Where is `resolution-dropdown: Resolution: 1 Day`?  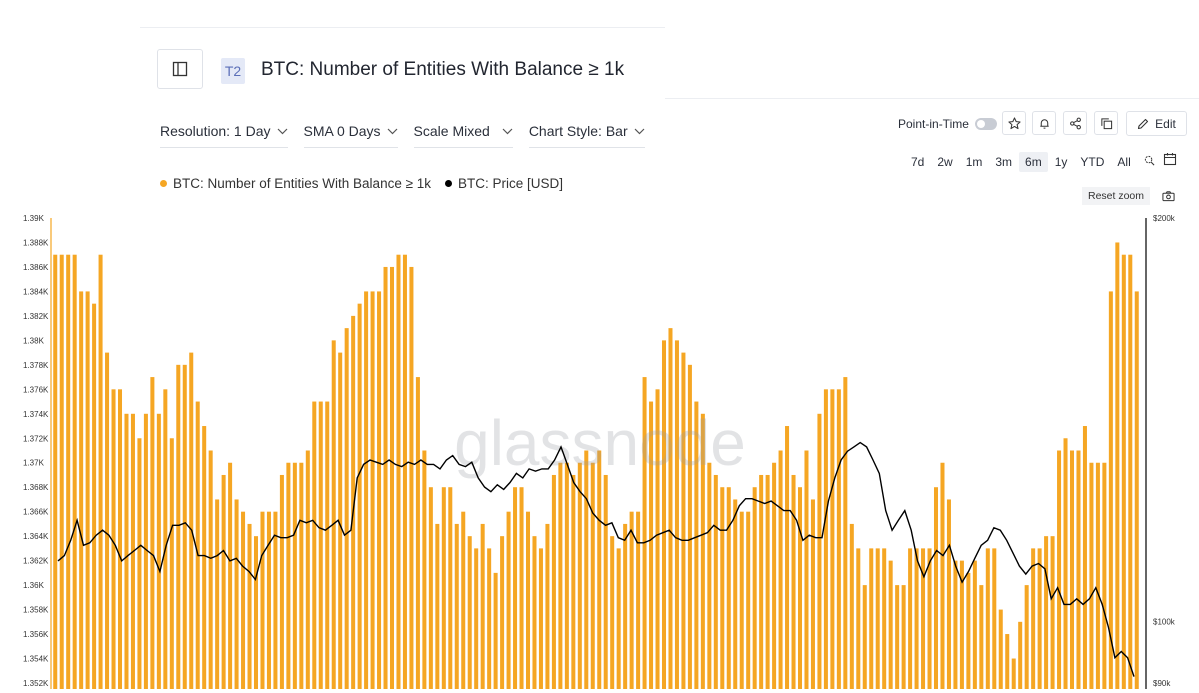 resolution-dropdown: Resolution: 1 Day is located at coordinates (224, 135).